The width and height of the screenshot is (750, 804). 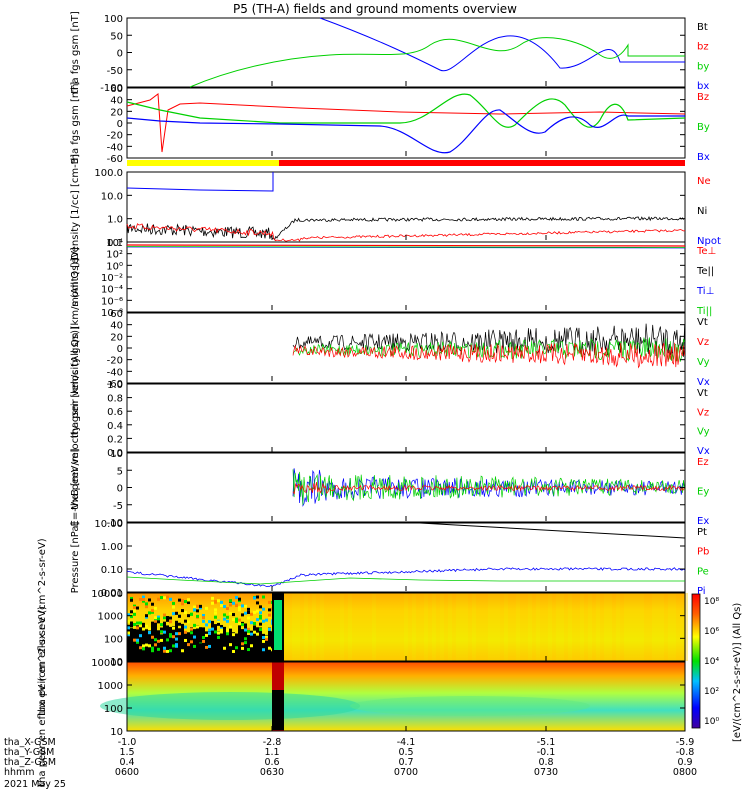 What do you see at coordinates (112, 593) in the screenshot?
I see `ytick-label: 0.01` at bounding box center [112, 593].